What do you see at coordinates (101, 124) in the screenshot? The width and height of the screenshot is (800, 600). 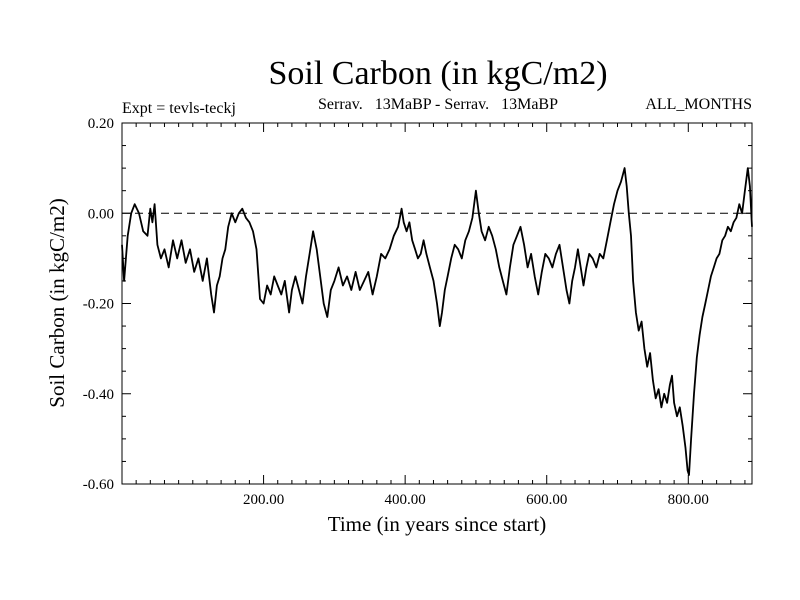 I see `y-tick-label: 0.20` at bounding box center [101, 124].